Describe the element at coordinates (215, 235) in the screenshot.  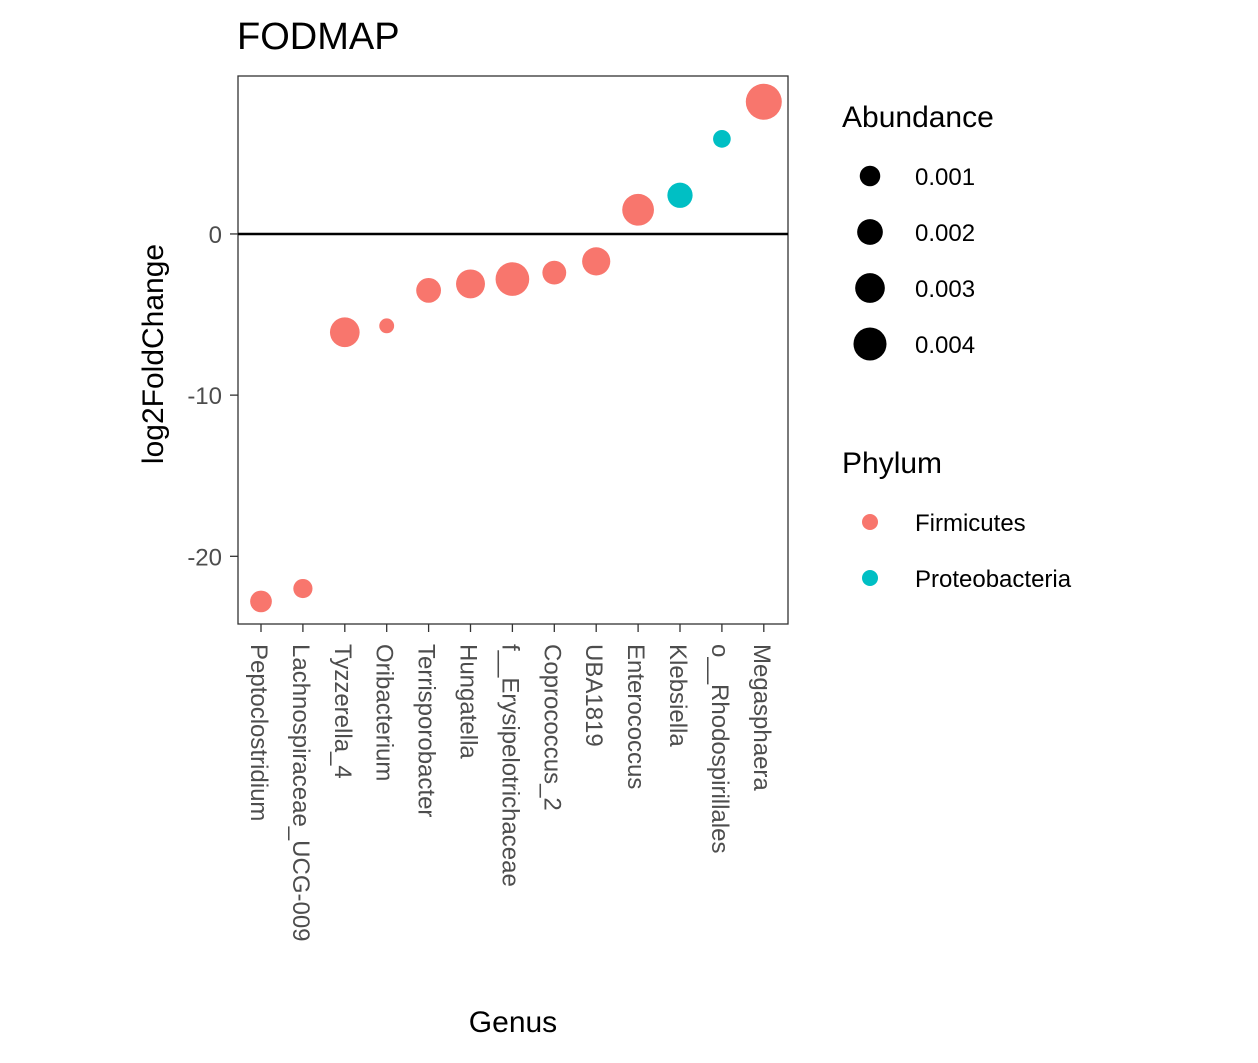
I see `y-tick-label: 0` at that location.